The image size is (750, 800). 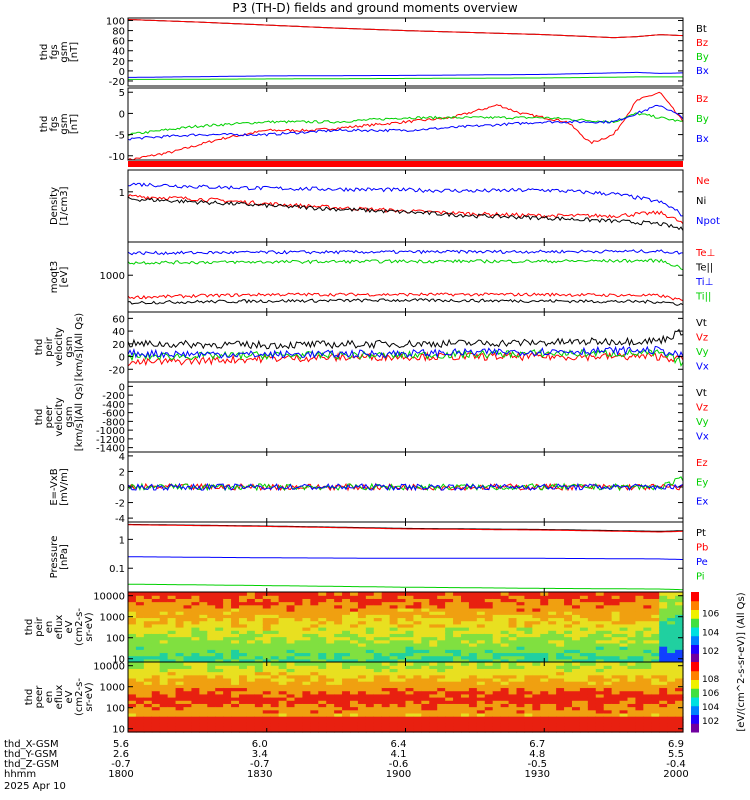 I want to click on y-axis-label: en, so click(x=49, y=627).